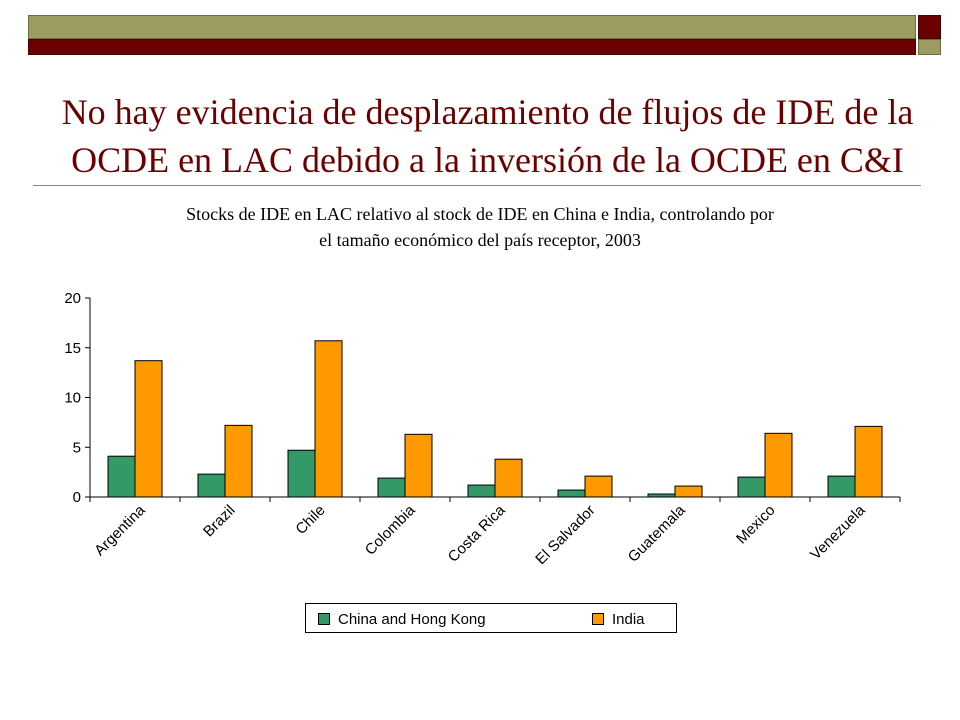 This screenshot has height=720, width=960. I want to click on legend-label-india: India, so click(628, 619).